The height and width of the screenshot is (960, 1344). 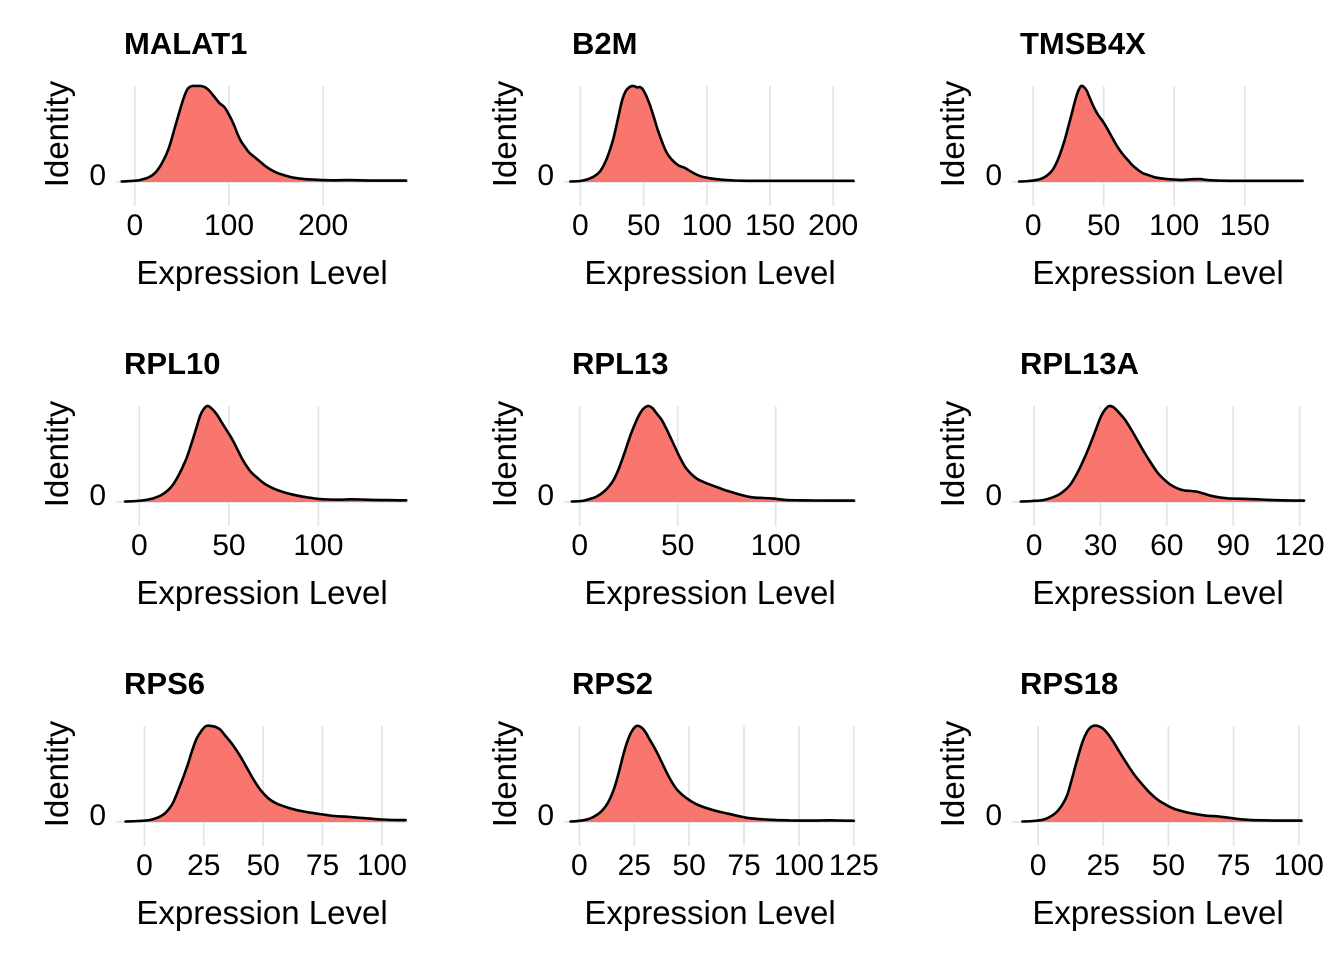 What do you see at coordinates (672, 228) in the screenshot?
I see `x-tick-labels: 0 50 100 150 200` at bounding box center [672, 228].